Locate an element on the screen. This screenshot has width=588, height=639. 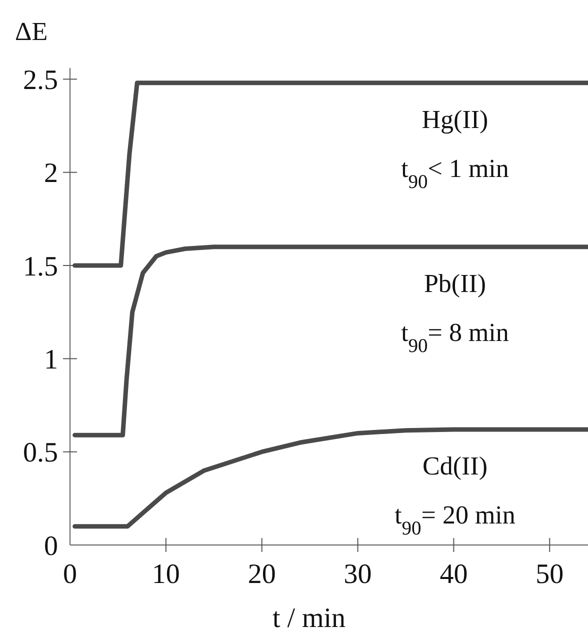
y-tick-label: 1 is located at coordinates (51, 360).